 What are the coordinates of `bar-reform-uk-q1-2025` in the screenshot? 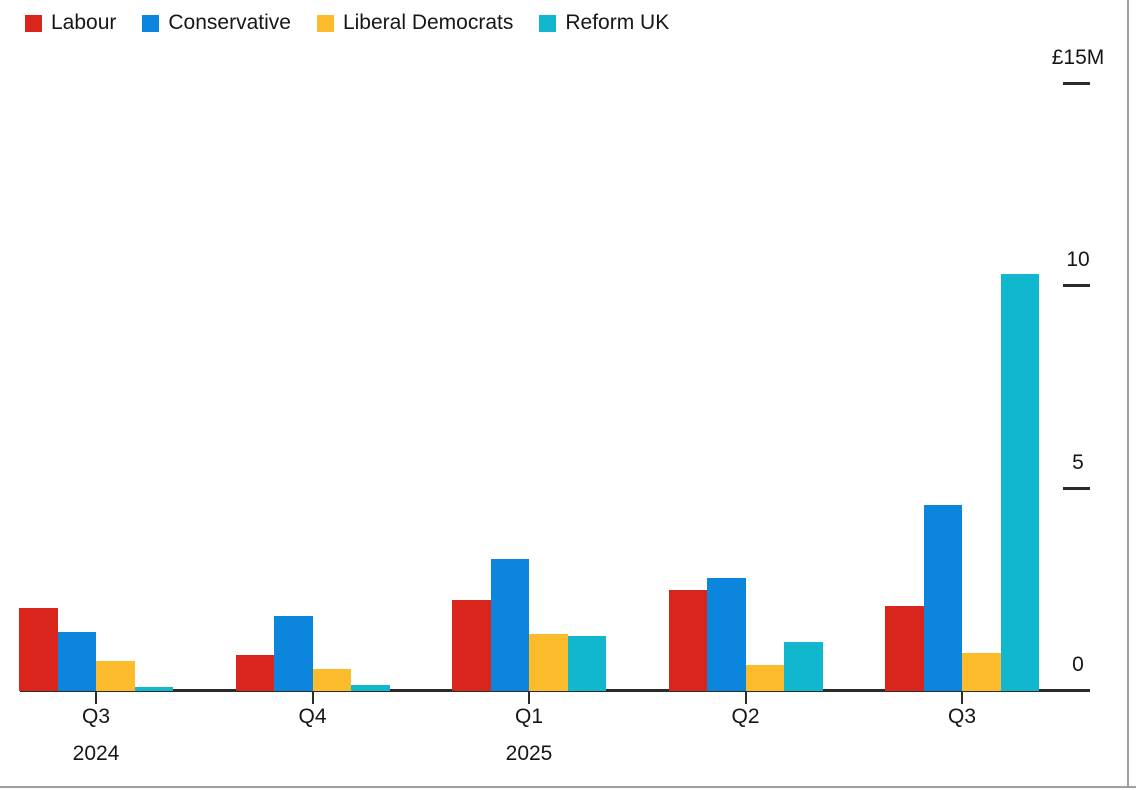 It's located at (586, 663).